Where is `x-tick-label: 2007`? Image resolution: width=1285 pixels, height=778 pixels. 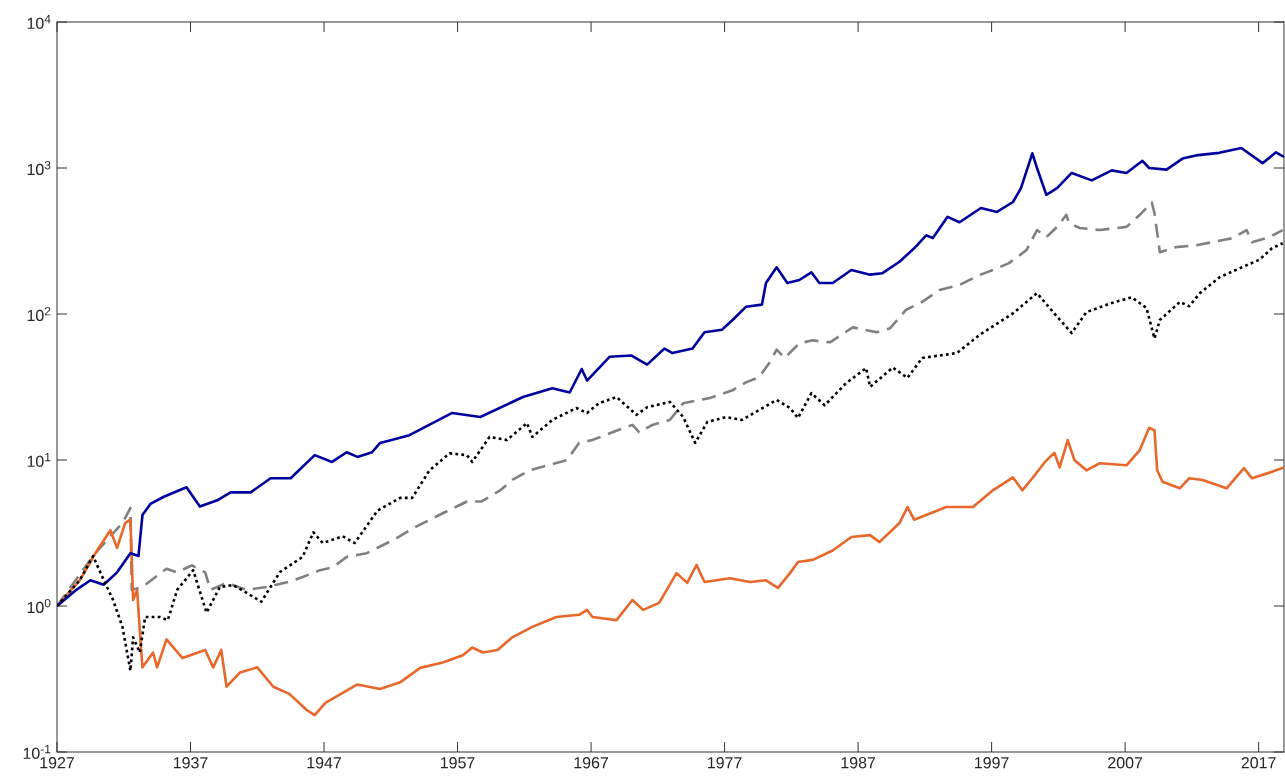
x-tick-label: 2007 is located at coordinates (1125, 763).